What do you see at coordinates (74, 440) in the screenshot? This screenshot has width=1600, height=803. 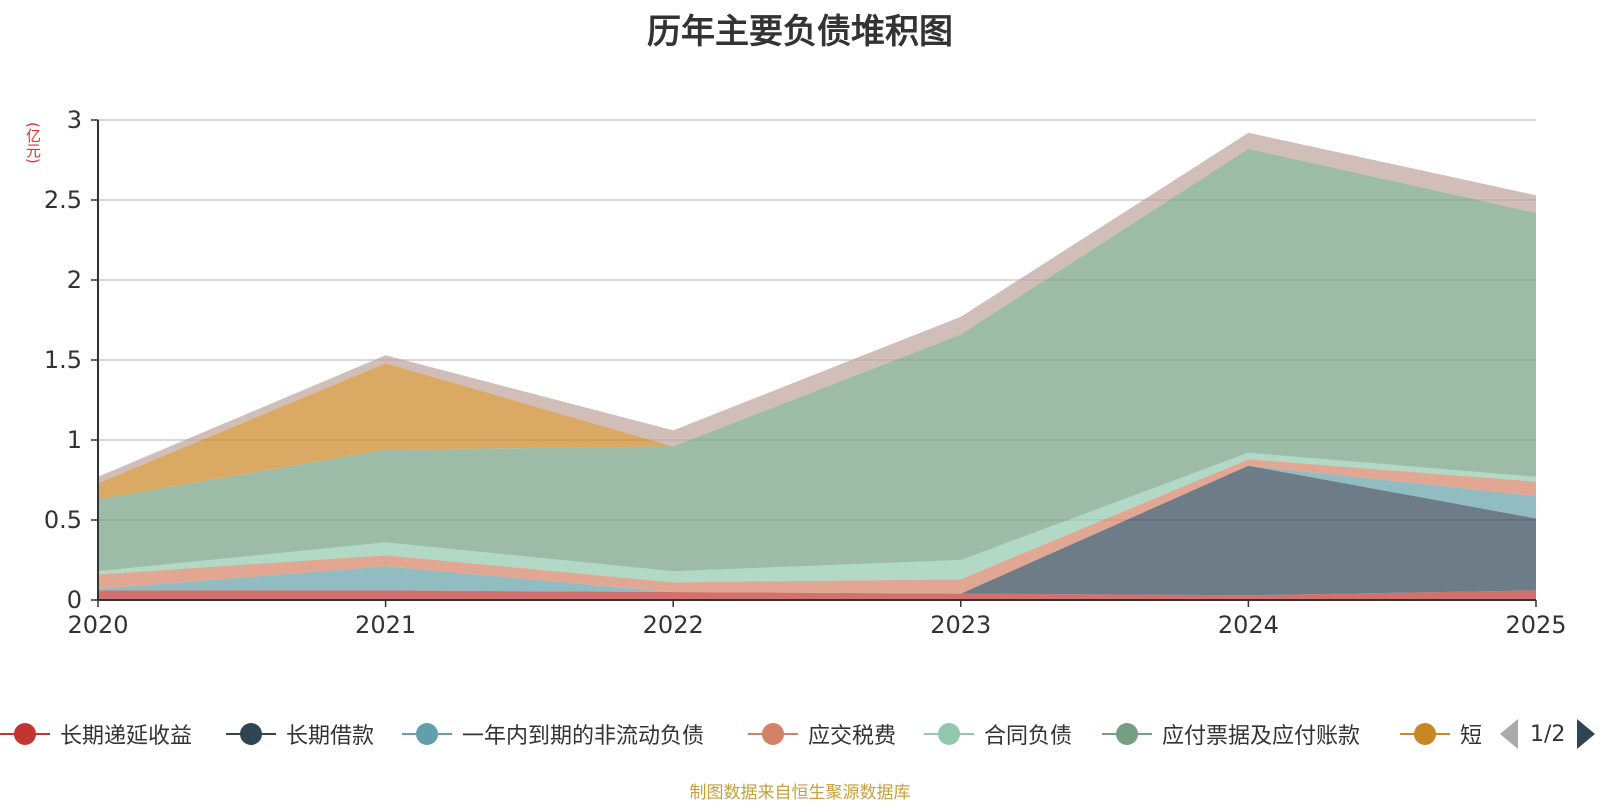 I see `y-tick-label: 1` at bounding box center [74, 440].